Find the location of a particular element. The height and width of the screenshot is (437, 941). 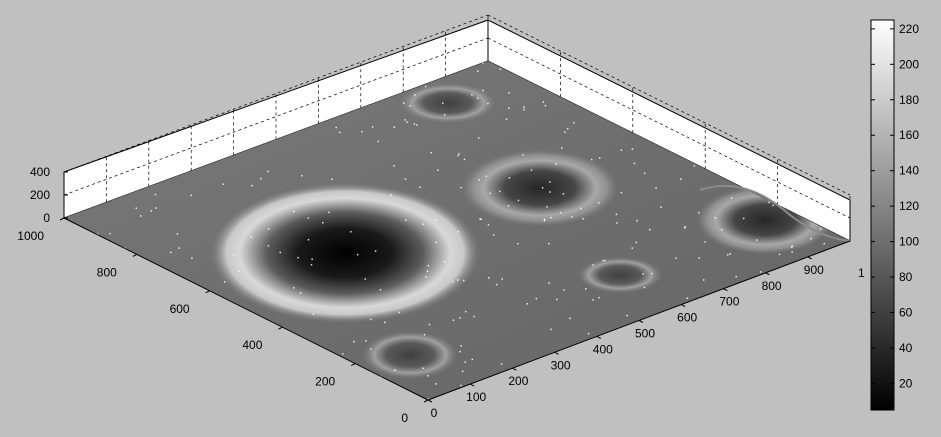

y-tick-label: 800 is located at coordinates (107, 272).